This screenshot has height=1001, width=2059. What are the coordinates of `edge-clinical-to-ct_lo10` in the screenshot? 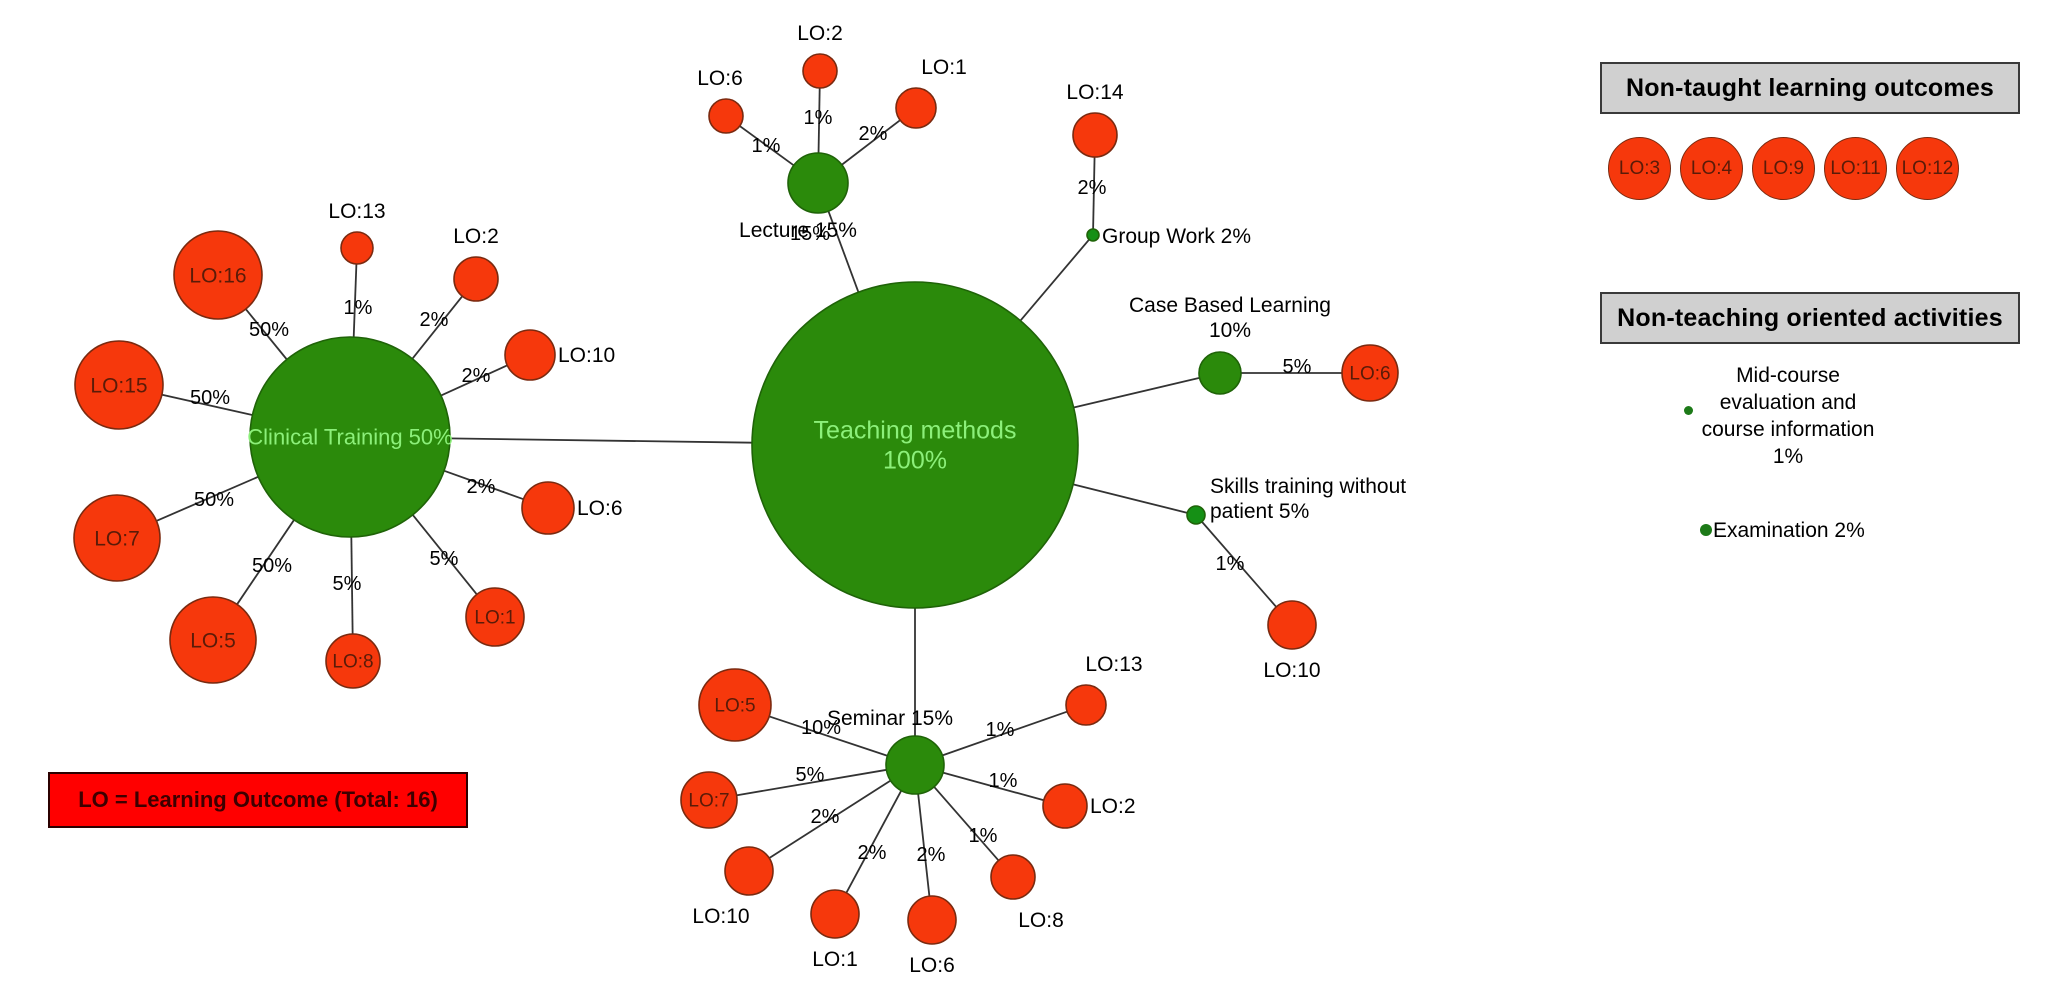 It's located at (474, 380).